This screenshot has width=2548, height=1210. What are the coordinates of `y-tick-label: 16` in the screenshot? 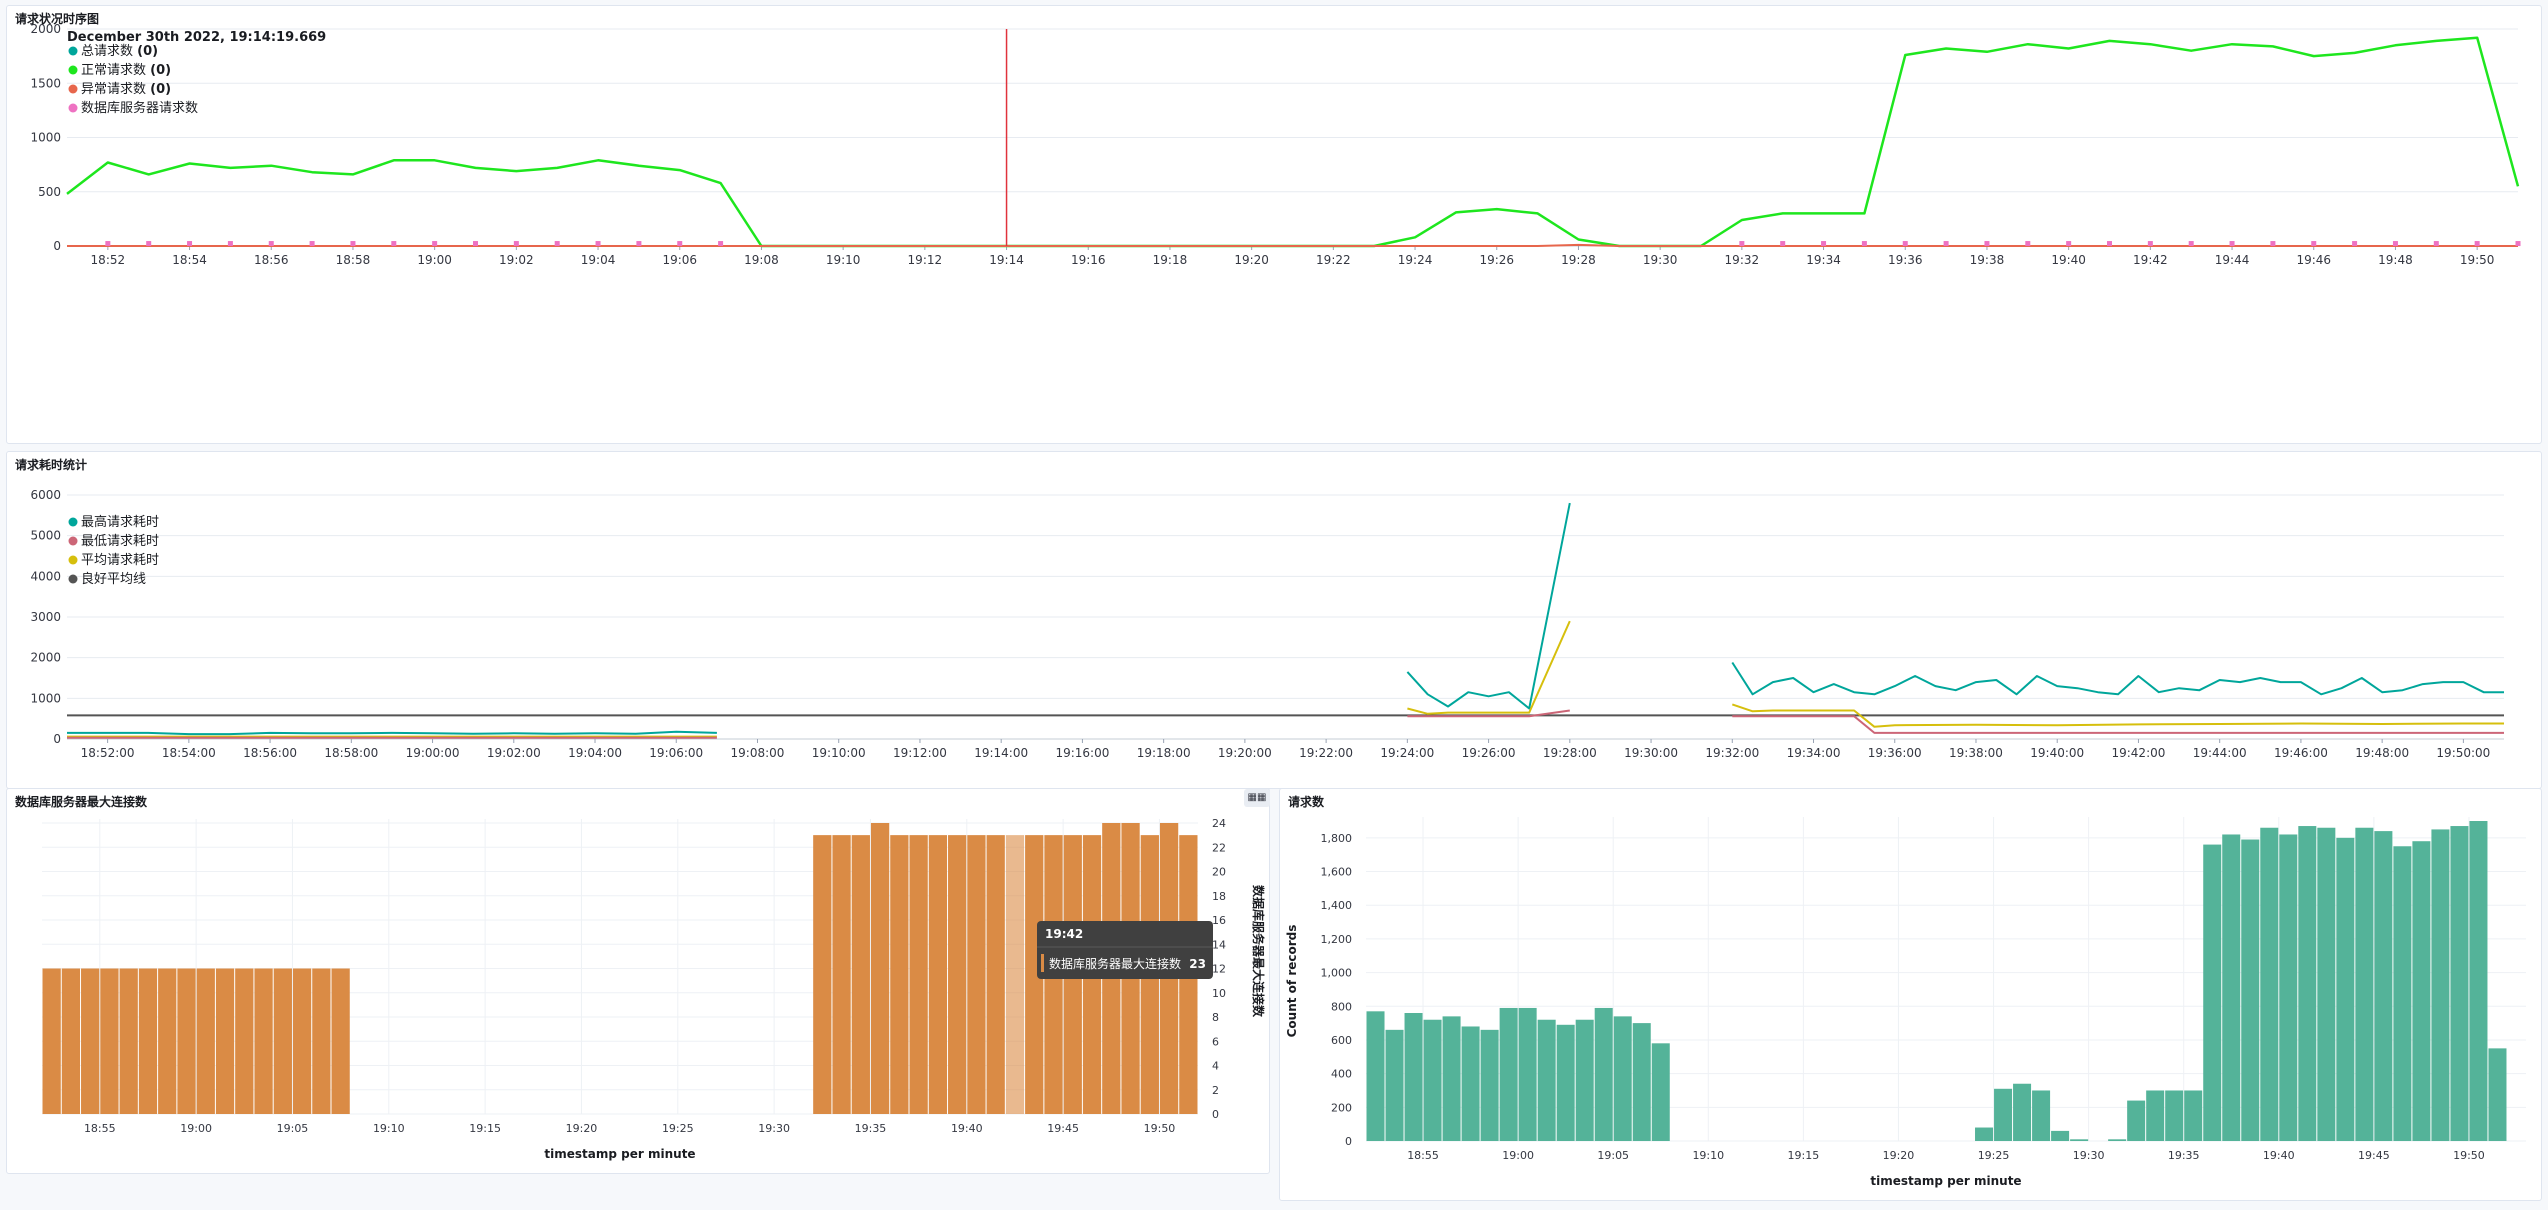 It's located at (1219, 920).